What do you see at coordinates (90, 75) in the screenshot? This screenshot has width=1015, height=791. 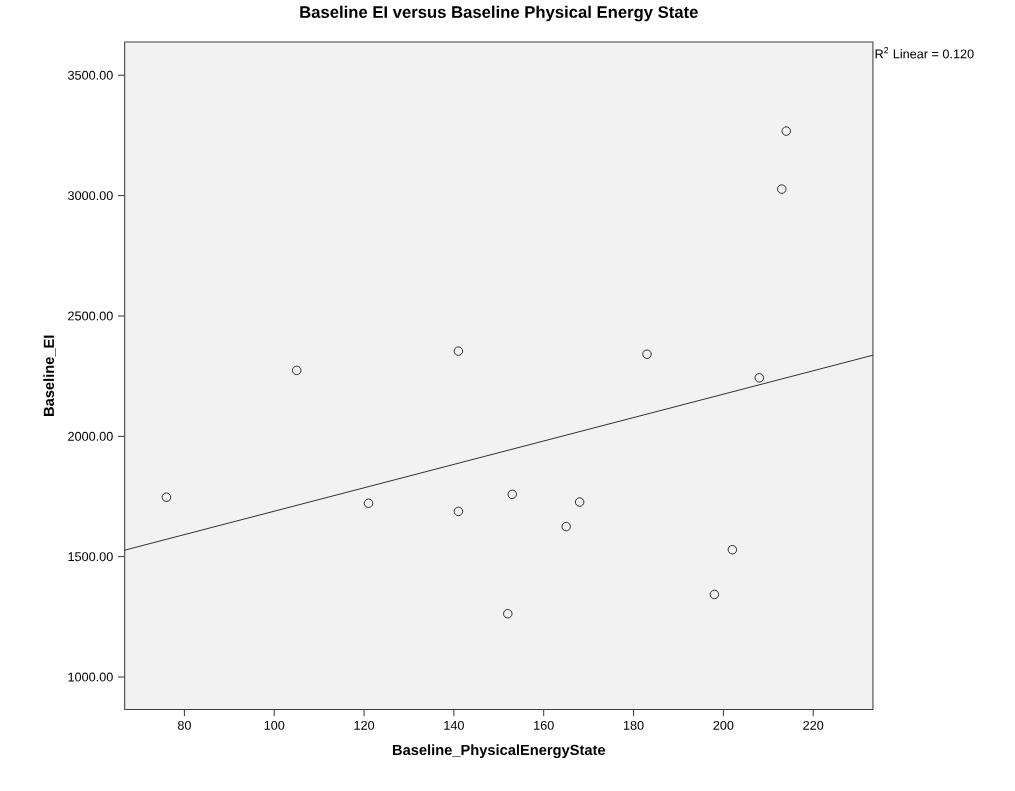 I see `y-tick-label: 3500.00` at bounding box center [90, 75].